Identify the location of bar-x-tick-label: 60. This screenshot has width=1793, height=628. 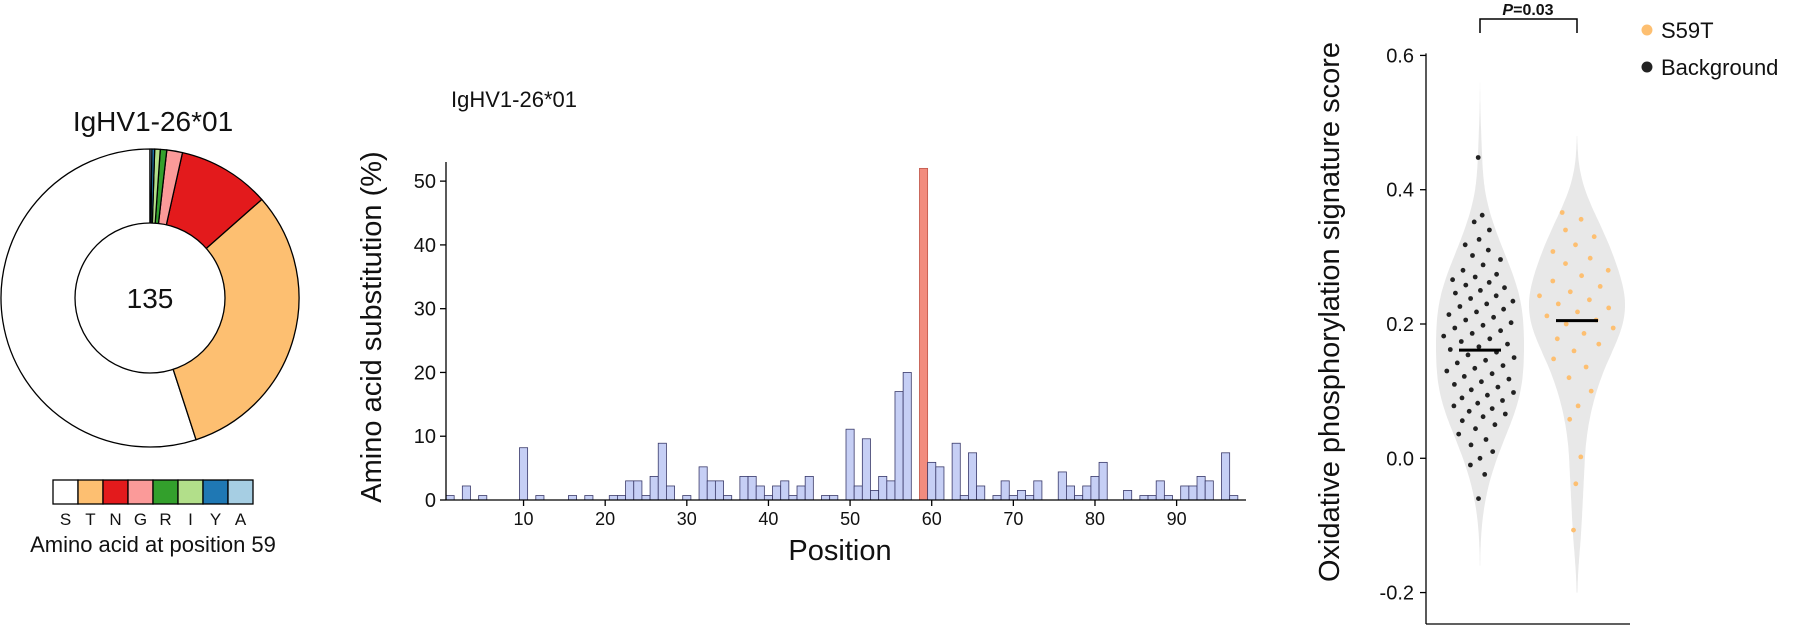
(932, 519).